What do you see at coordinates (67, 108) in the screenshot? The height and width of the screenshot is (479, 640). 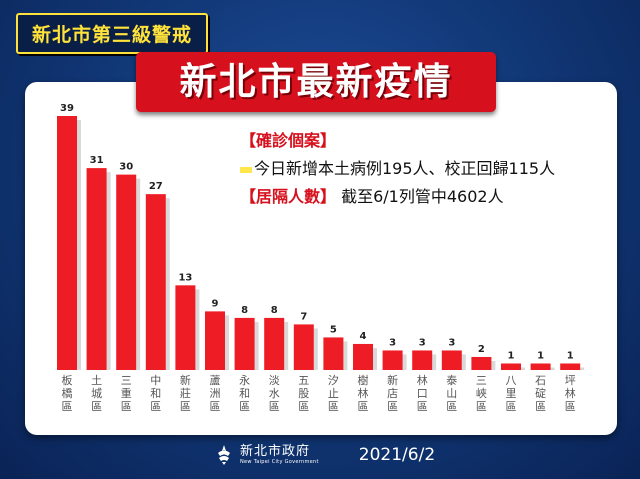 I see `bar-value-label: 39` at bounding box center [67, 108].